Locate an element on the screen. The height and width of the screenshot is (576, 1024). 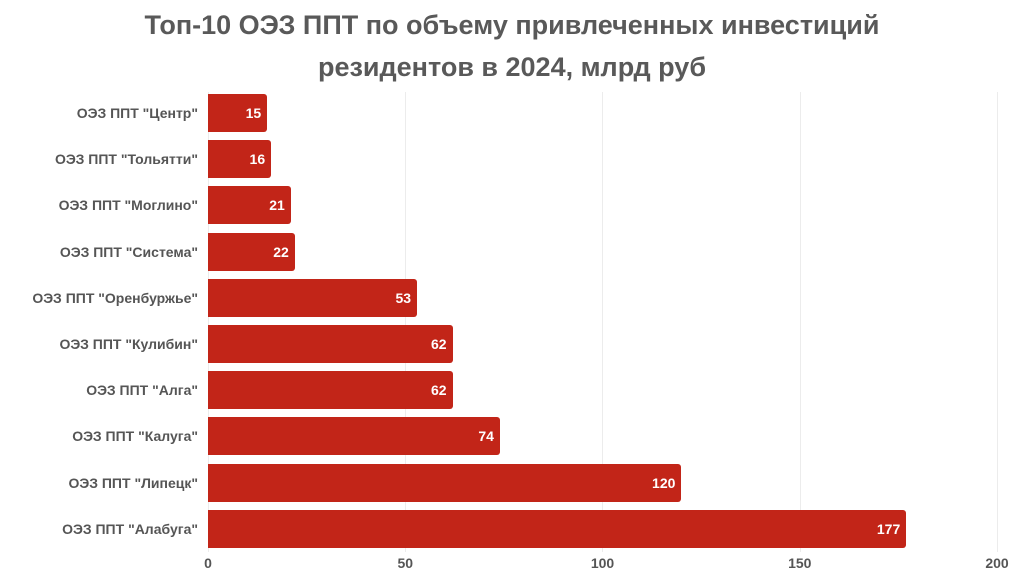
bar: 53 is located at coordinates (313, 297).